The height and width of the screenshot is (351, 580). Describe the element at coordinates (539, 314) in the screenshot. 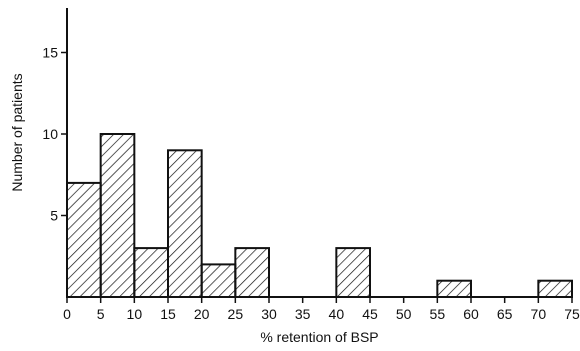

I see `x-tick-label: 70` at that location.